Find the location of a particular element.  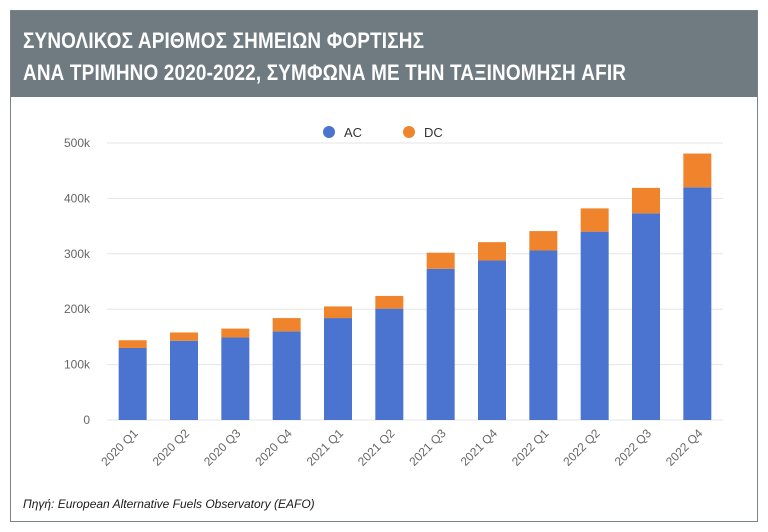

x-tick-label: 2022 Q1 is located at coordinates (530, 447).